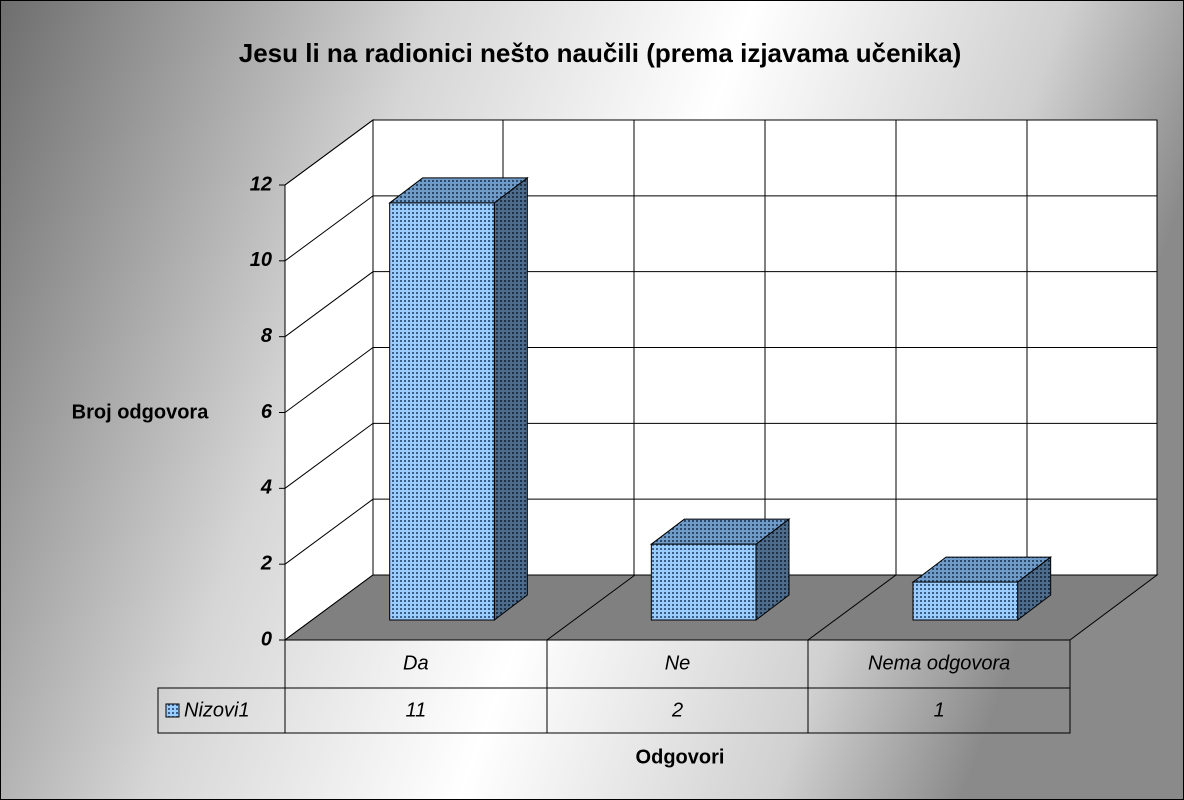 The width and height of the screenshot is (1184, 800). Describe the element at coordinates (680, 757) in the screenshot. I see `x-axis-label: Odgovori` at that location.